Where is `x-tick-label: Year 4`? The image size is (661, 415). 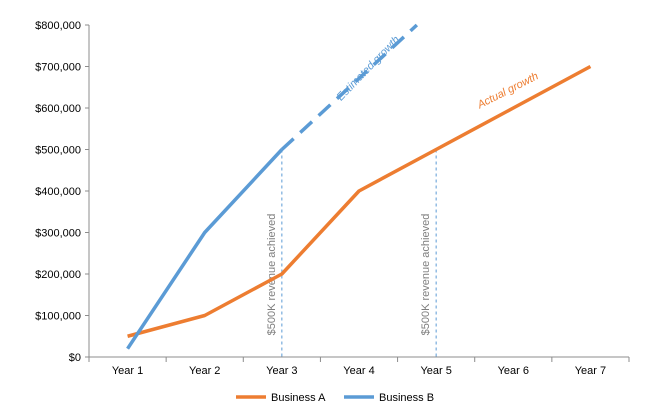 x-tick-label: Year 4 is located at coordinates (358, 371).